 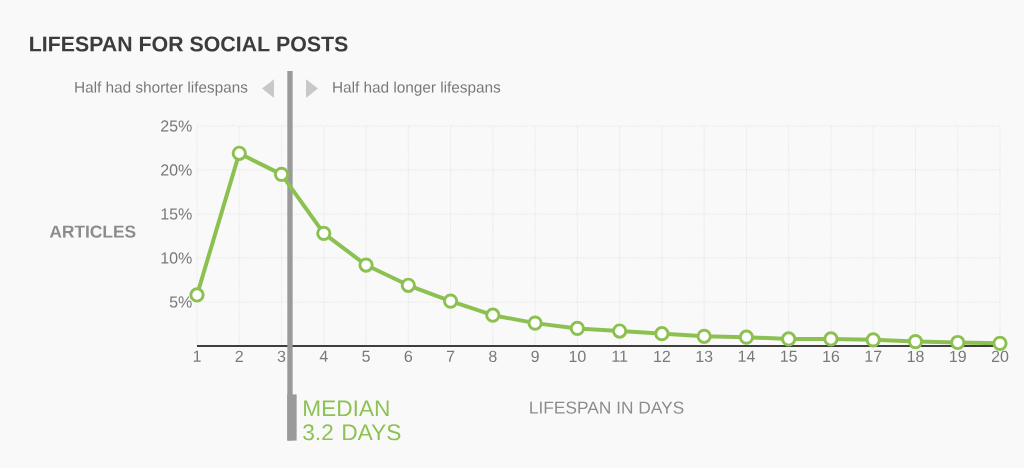 What do you see at coordinates (281, 356) in the screenshot?
I see `x-tick-label: 3` at bounding box center [281, 356].